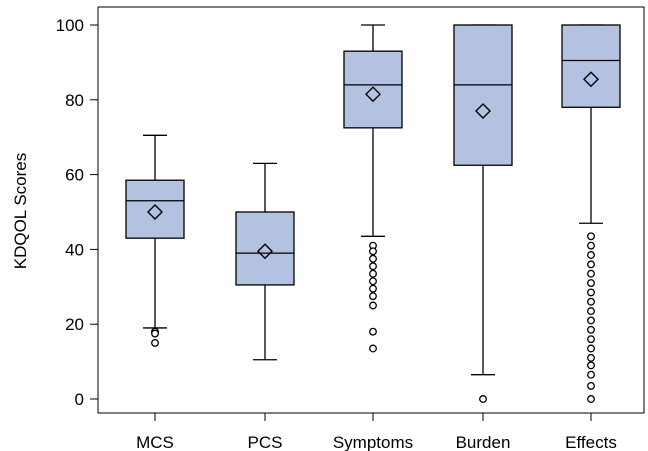 This screenshot has height=451, width=648. I want to click on box-pcs, so click(265, 261).